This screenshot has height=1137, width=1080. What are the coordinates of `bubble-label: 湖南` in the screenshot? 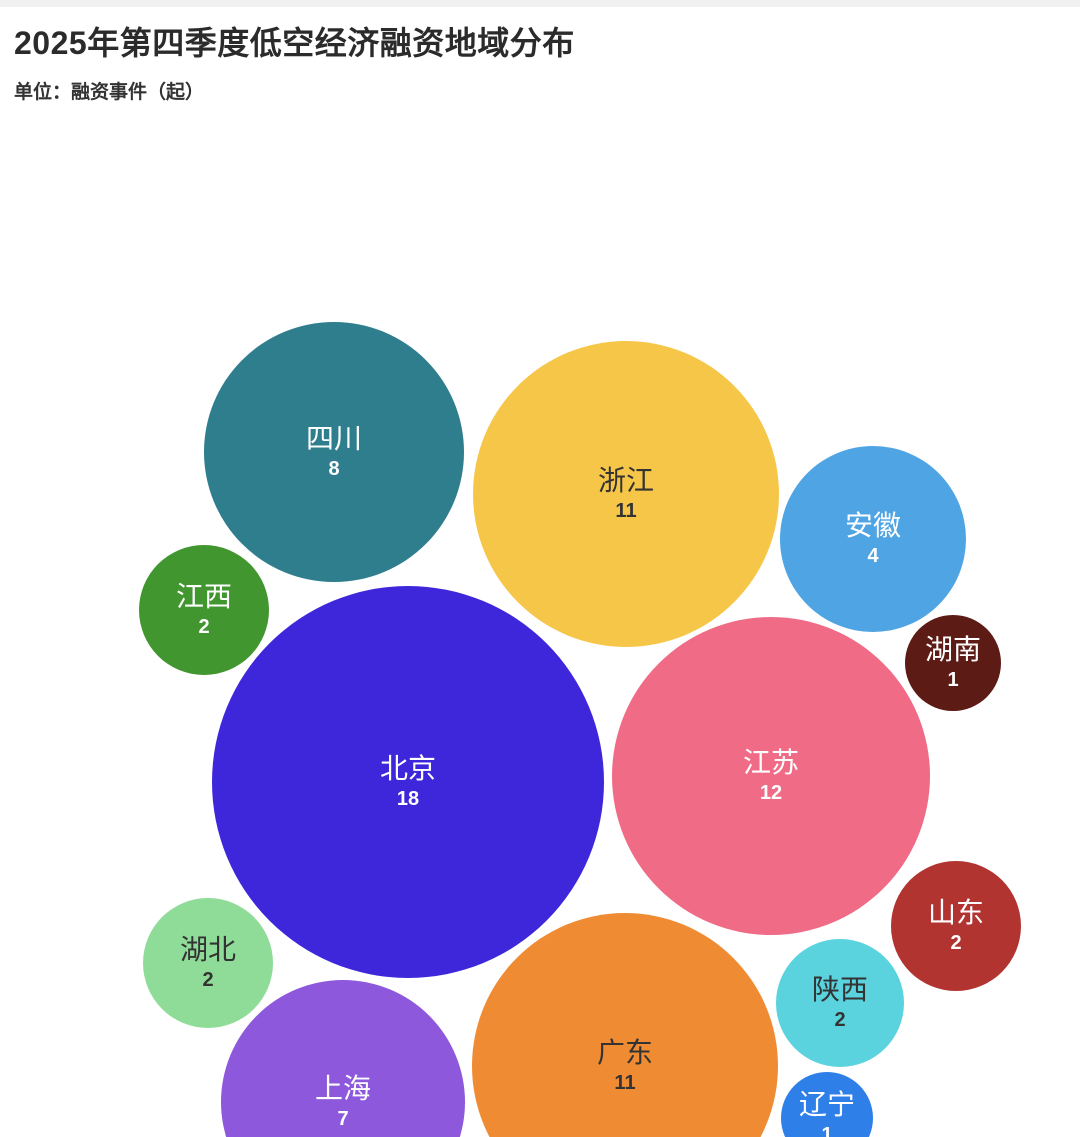 It's located at (952, 649).